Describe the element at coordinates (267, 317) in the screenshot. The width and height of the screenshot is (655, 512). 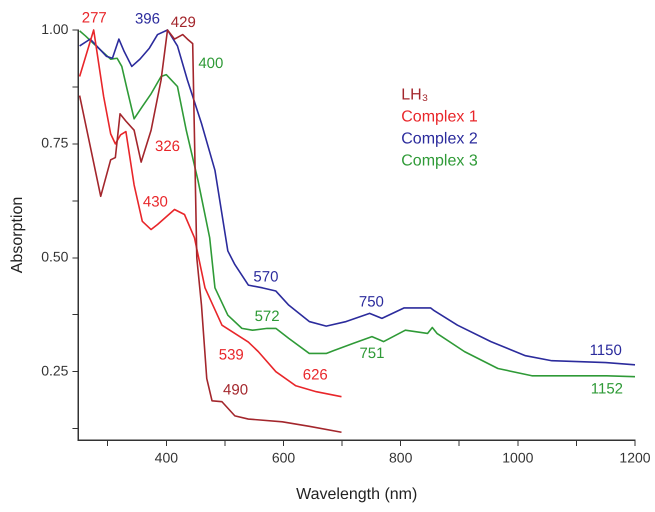
I see `annotation: 572` at that location.